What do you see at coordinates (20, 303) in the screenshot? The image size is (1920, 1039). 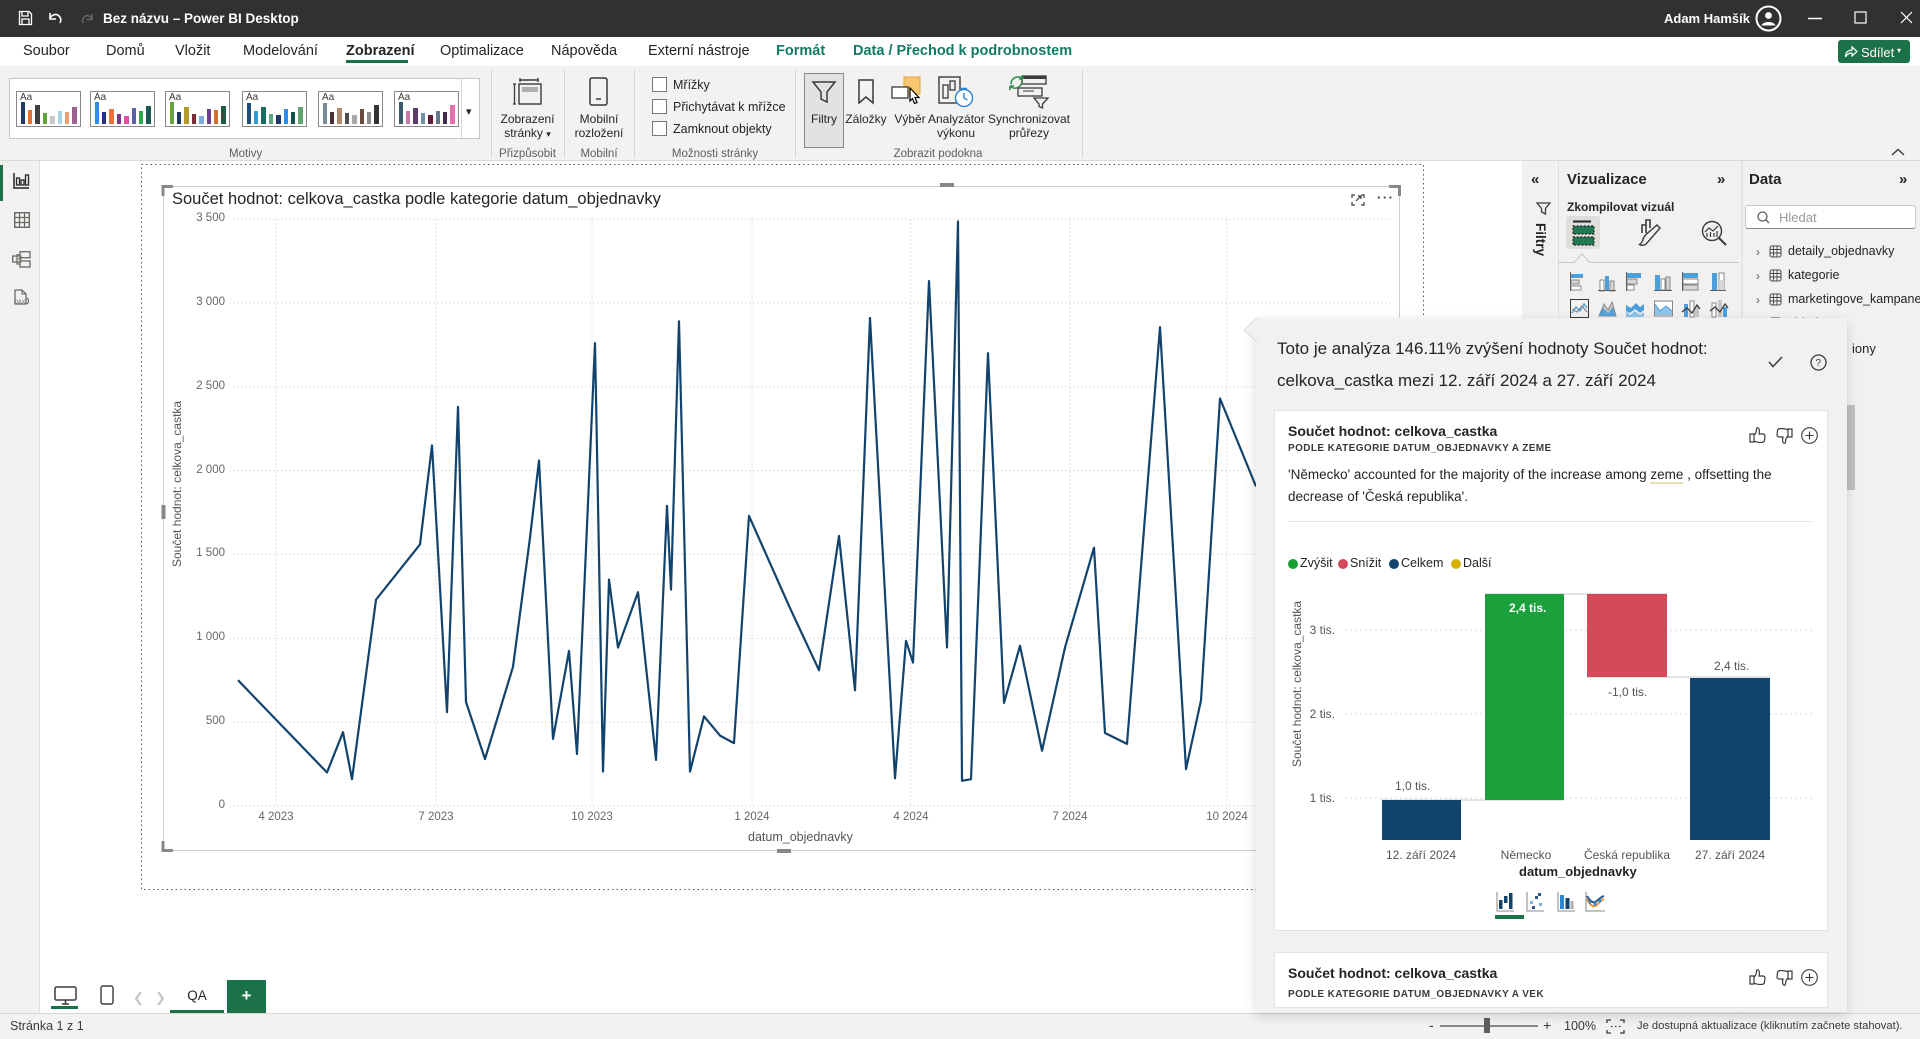 I see `svg-text: DAX` at bounding box center [20, 303].